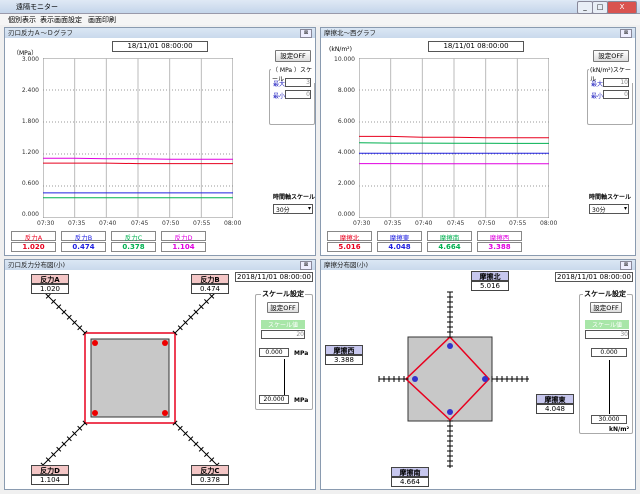 This screenshot has width=640, height=494. What do you see at coordinates (622, 7) in the screenshot?
I see `close-button: X` at bounding box center [622, 7].